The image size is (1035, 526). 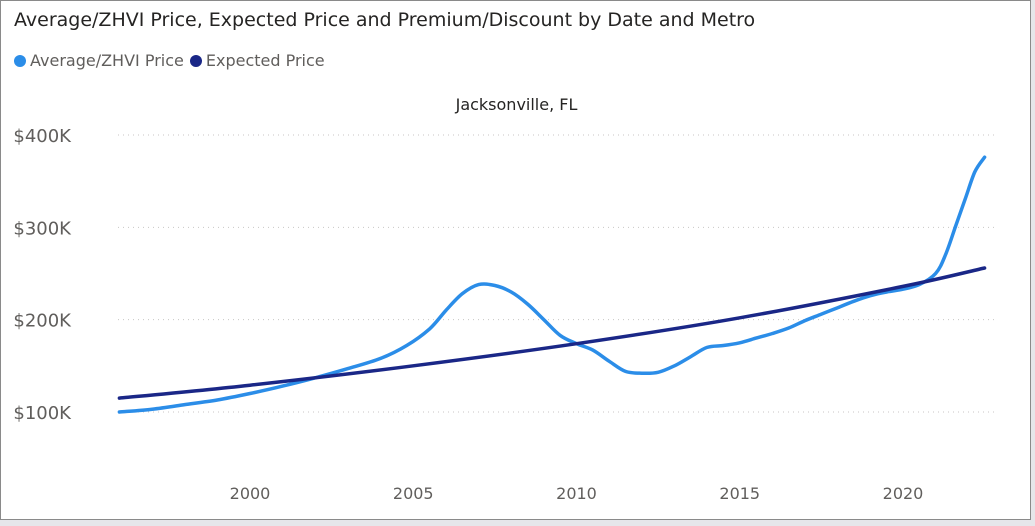 I want to click on y-tick-label: $400K, so click(x=42, y=136).